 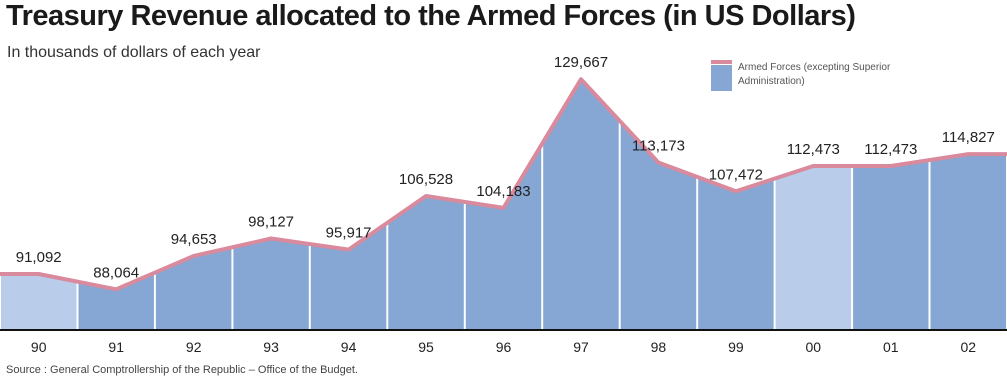 I want to click on x-tick-label-97: 97, so click(x=581, y=347).